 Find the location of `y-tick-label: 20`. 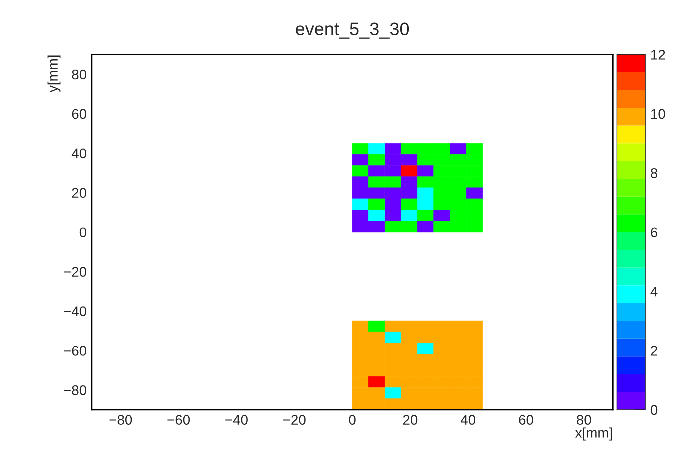

y-tick-label: 20 is located at coordinates (79, 193).